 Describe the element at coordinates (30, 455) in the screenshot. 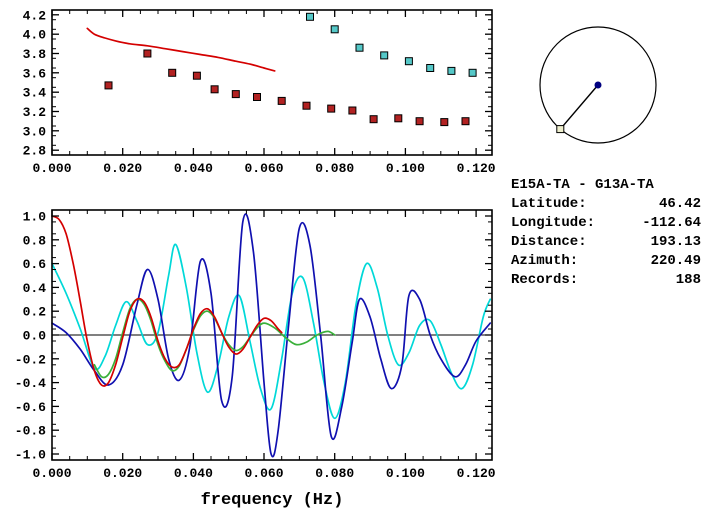

I see `y-tick-label: -1.0` at that location.